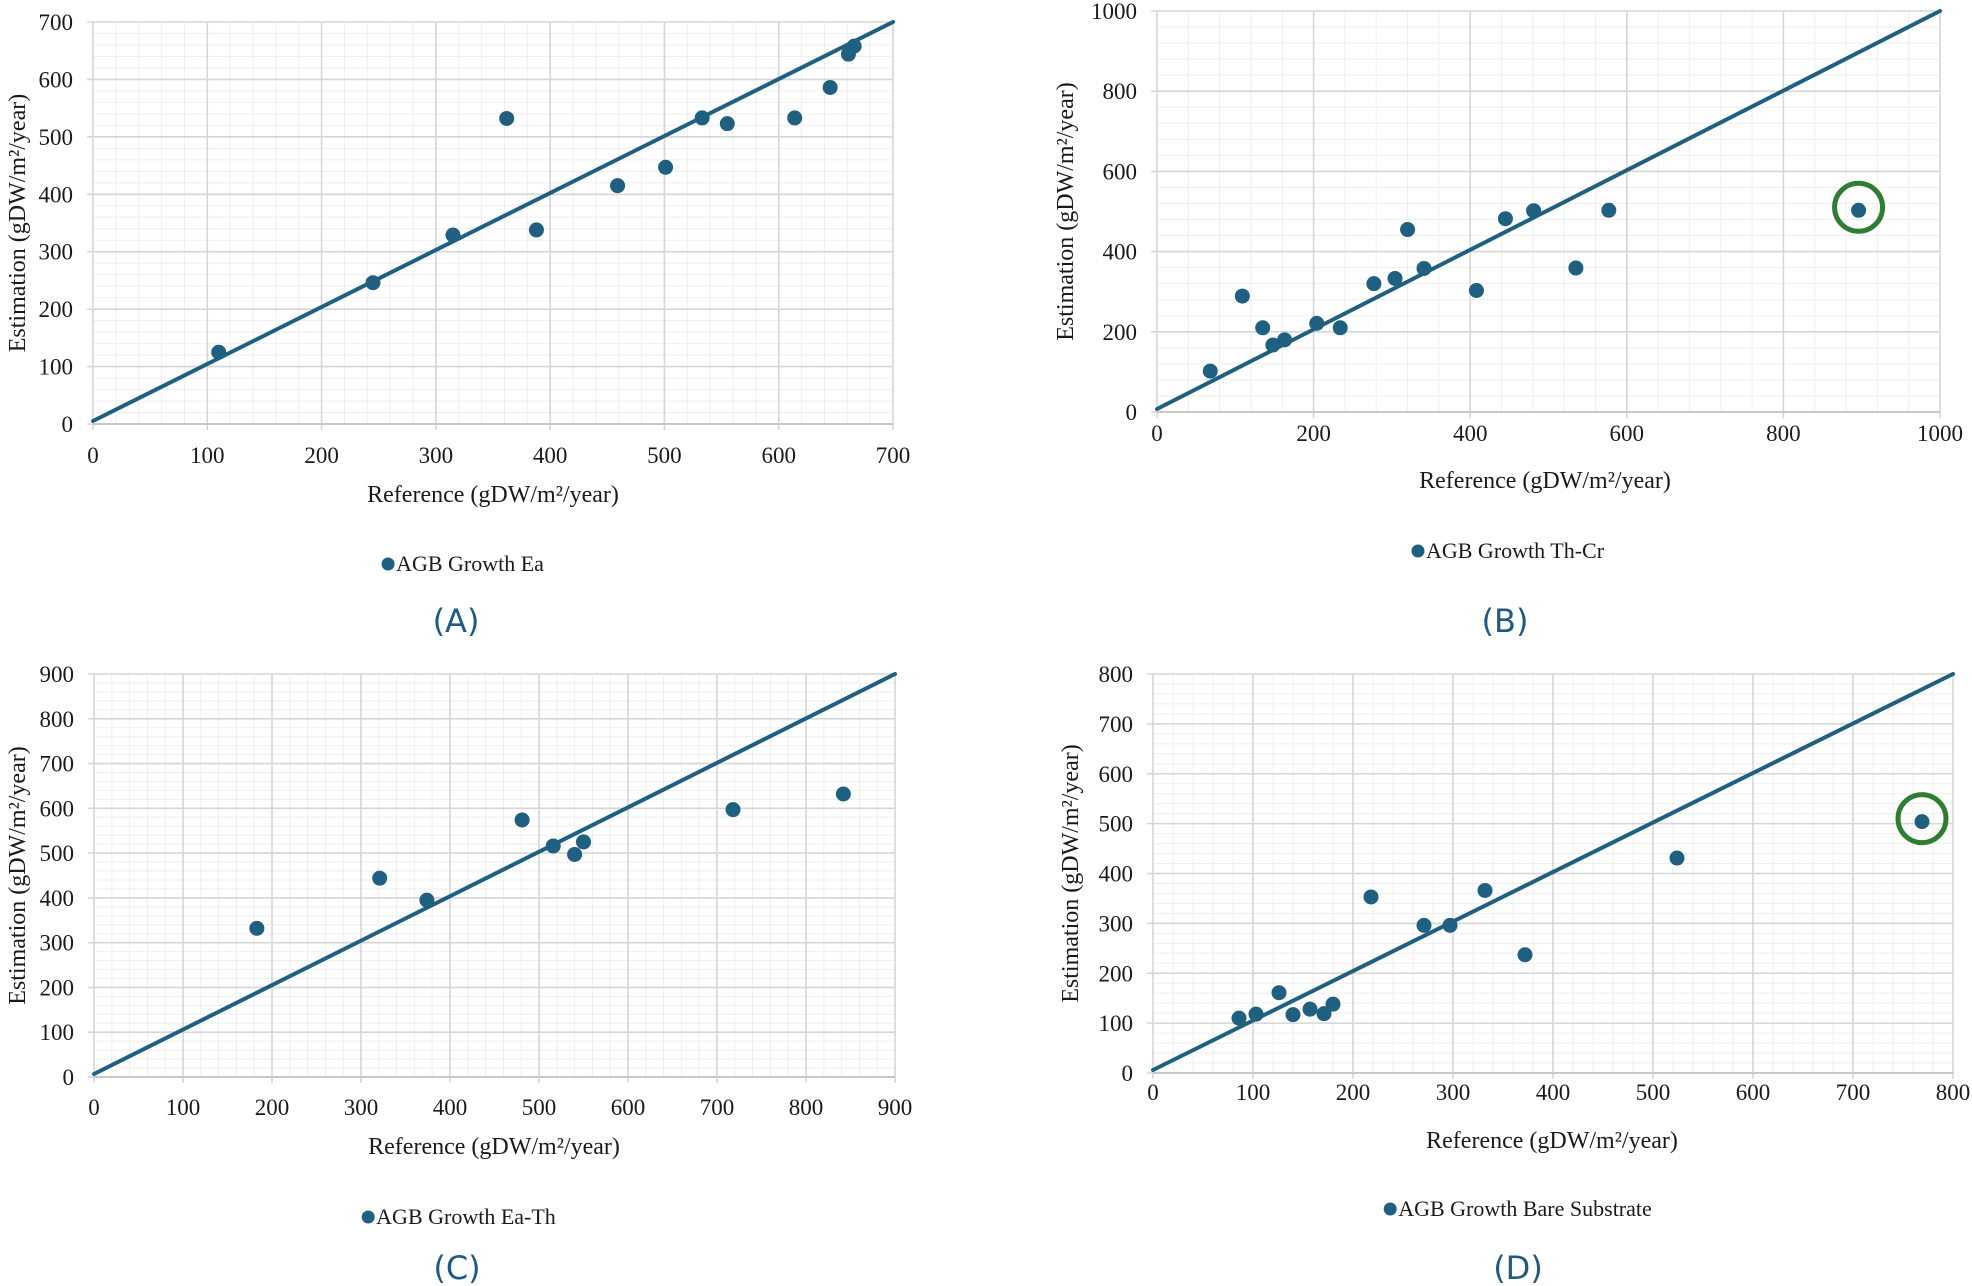  What do you see at coordinates (57, 674) in the screenshot?
I see `y-tick-label: 900` at bounding box center [57, 674].